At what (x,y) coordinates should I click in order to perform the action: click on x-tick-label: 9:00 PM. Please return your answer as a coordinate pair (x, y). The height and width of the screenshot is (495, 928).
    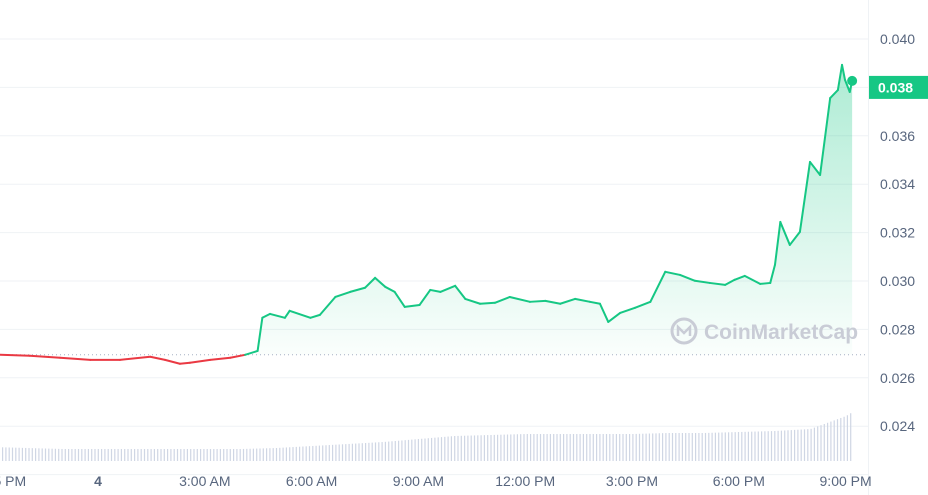
    Looking at the image, I should click on (846, 481).